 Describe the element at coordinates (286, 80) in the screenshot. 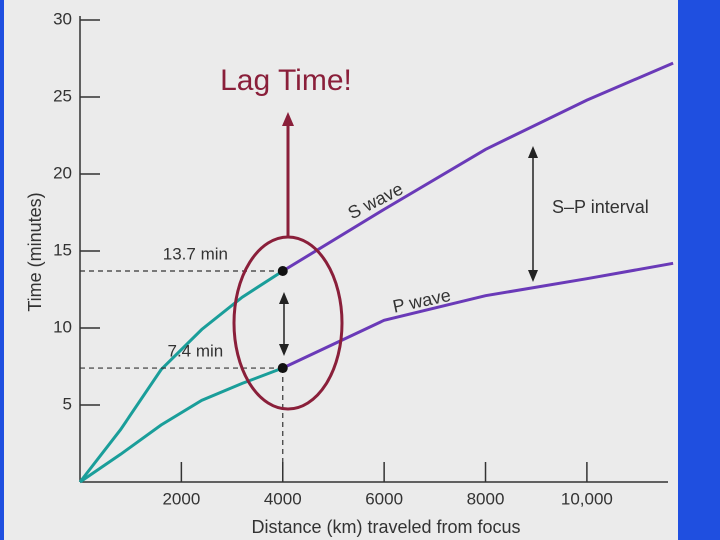

I see `chart-title: Lag Time!` at that location.